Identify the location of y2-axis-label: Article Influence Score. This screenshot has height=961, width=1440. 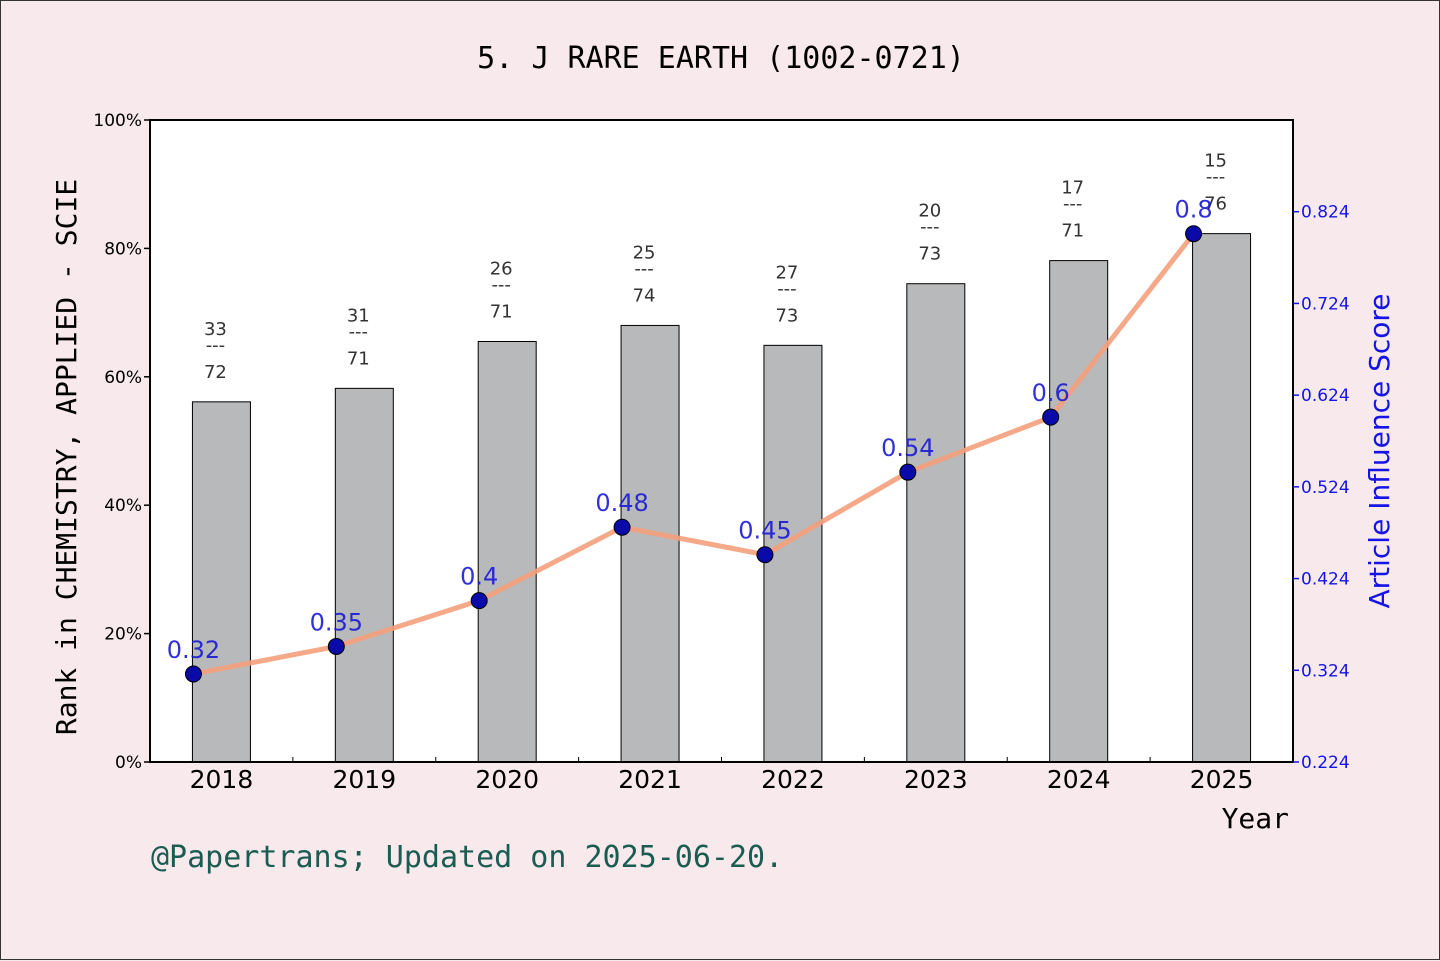
(1379, 450).